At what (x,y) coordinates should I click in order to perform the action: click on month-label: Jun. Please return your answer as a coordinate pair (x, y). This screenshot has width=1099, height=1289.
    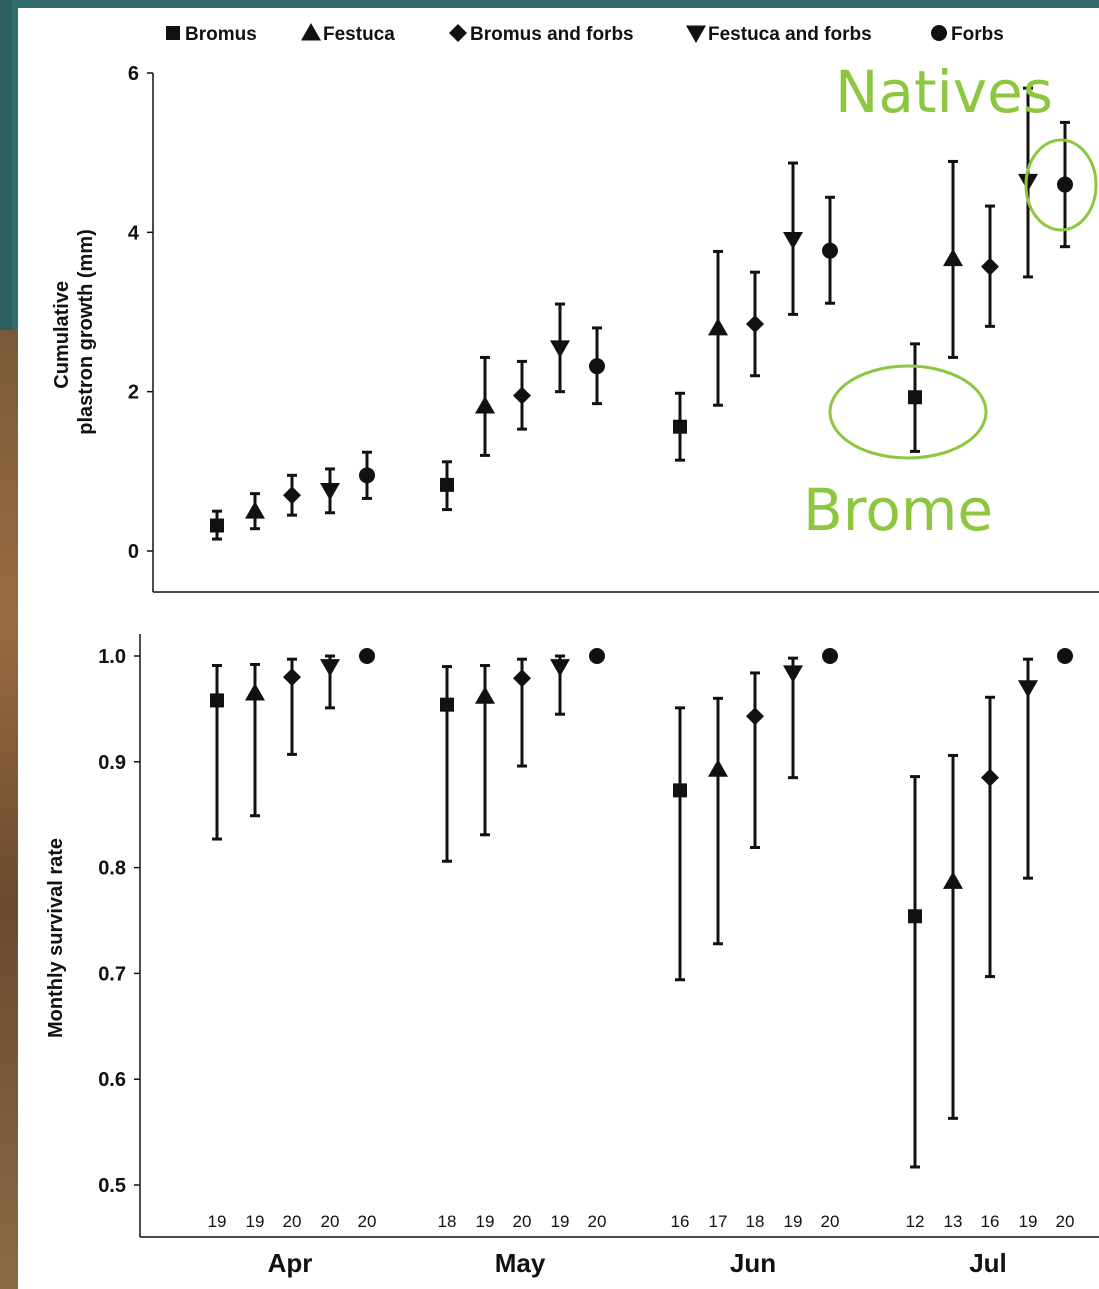
    Looking at the image, I should click on (753, 1263).